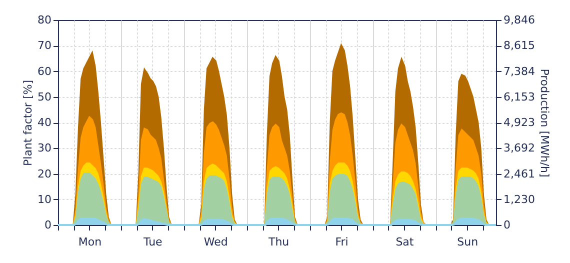 Image resolution: width=570 pixels, height=263 pixels. Describe the element at coordinates (45, 173) in the screenshot. I see `y-tick-label: 20` at that location.